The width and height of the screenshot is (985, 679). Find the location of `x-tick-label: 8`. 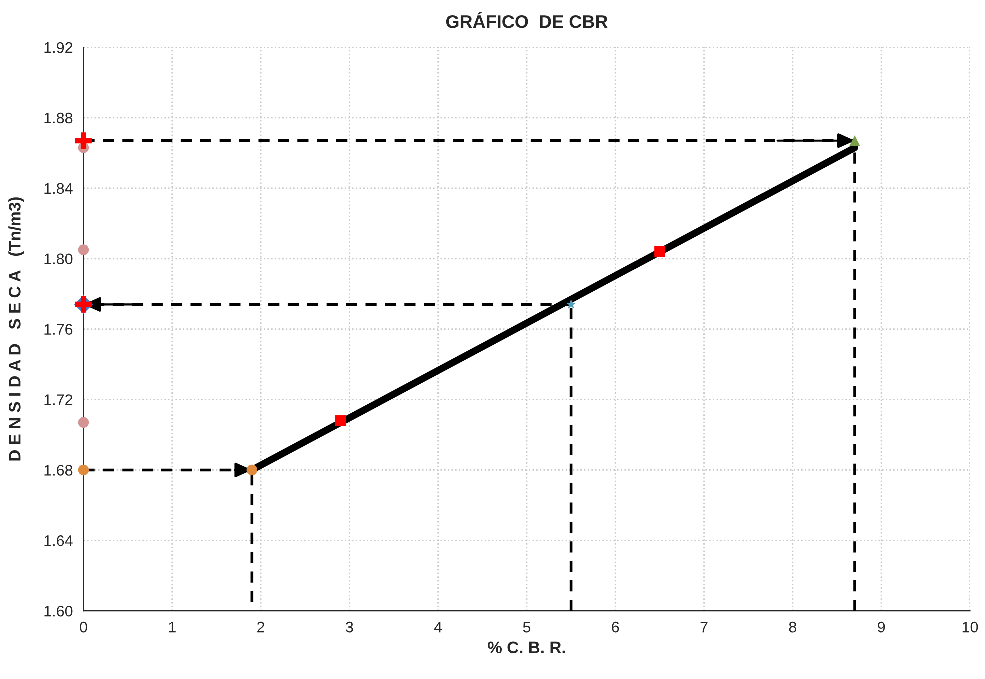

x-tick-label: 8 is located at coordinates (793, 627).